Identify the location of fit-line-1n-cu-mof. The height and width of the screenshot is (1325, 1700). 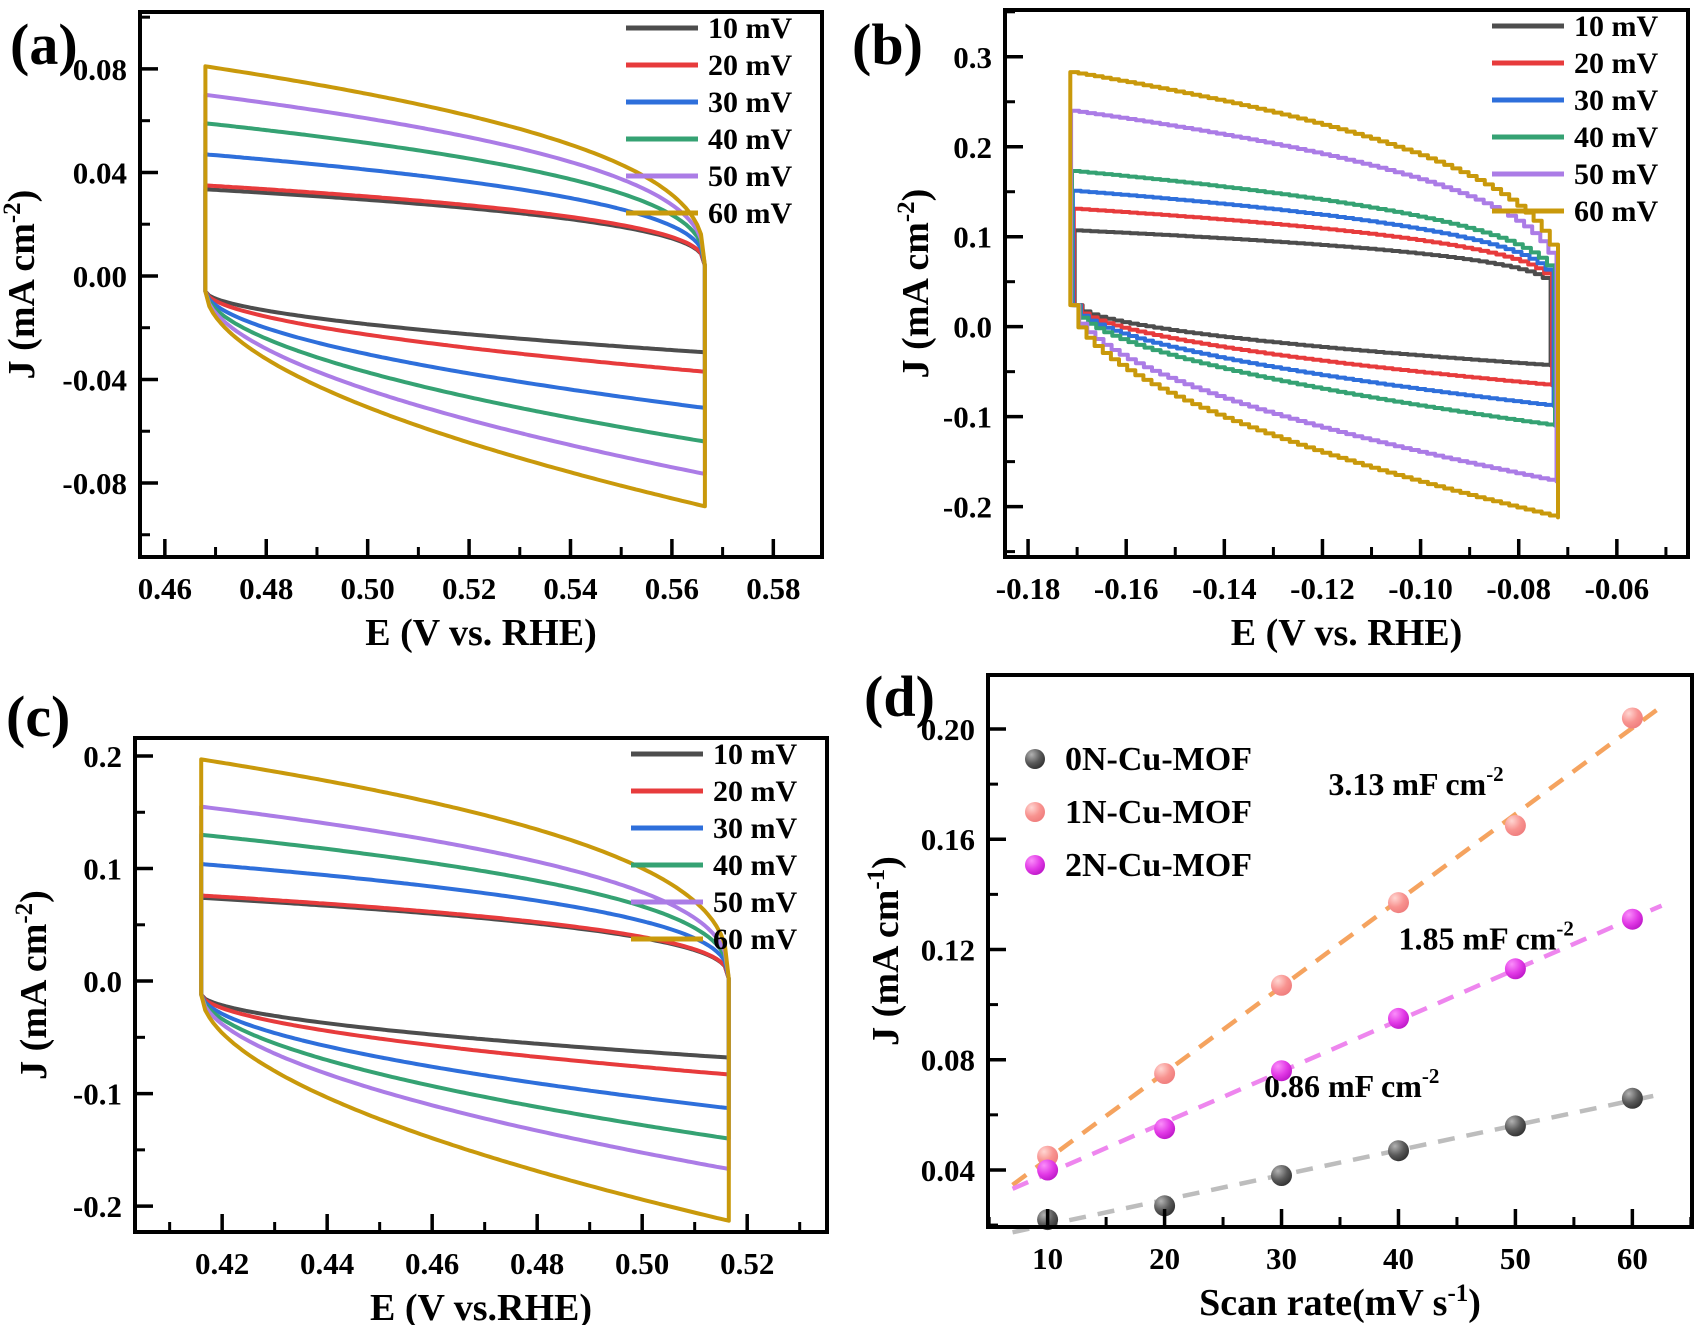
(1337, 945).